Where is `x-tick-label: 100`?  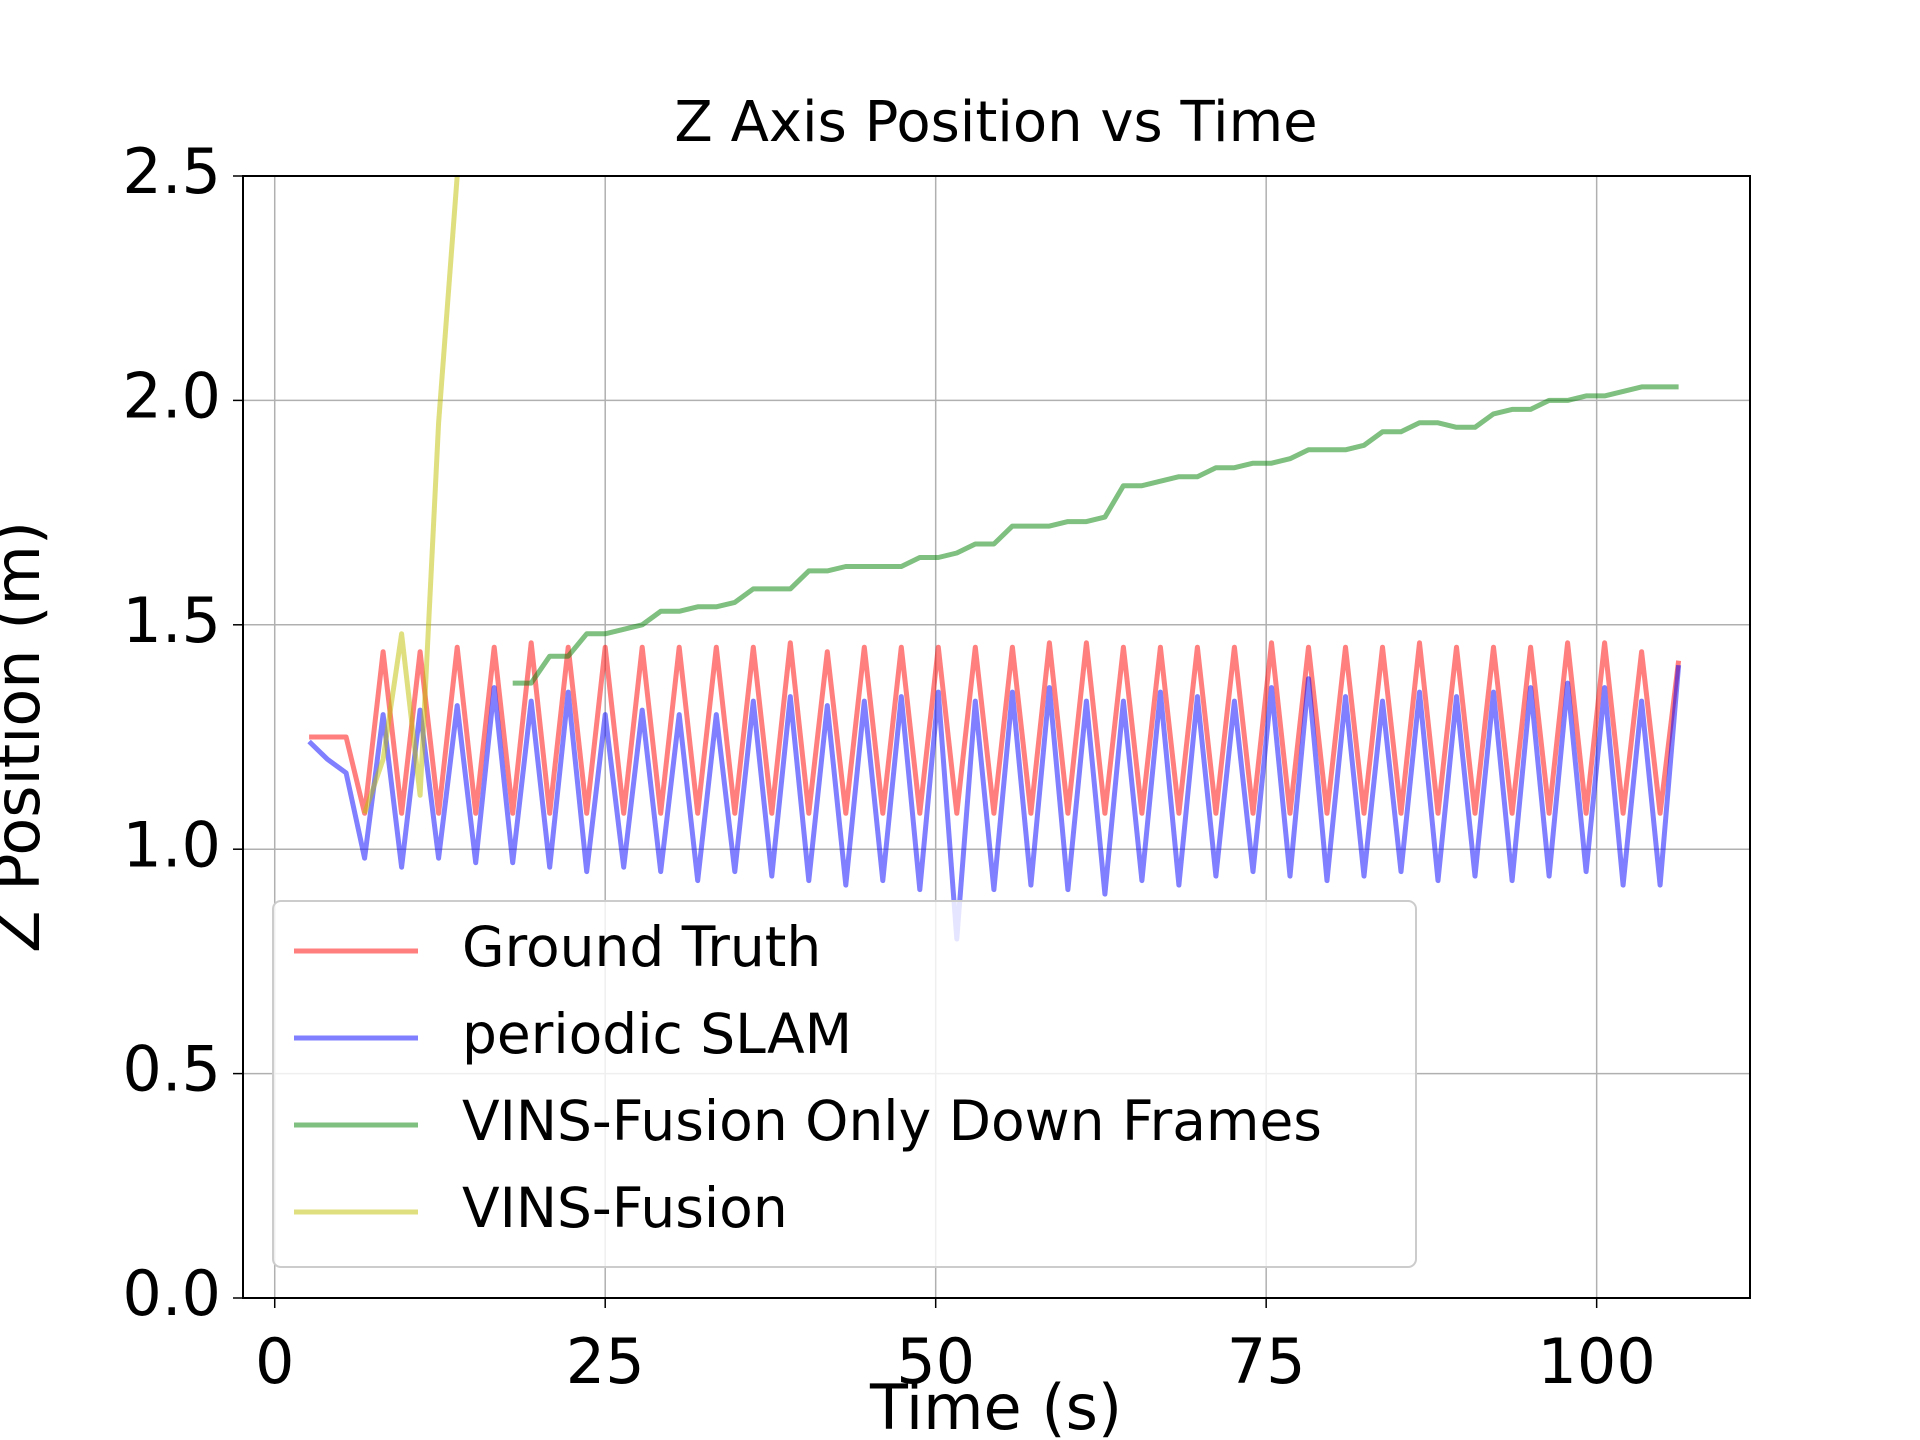 x-tick-label: 100 is located at coordinates (1596, 1361).